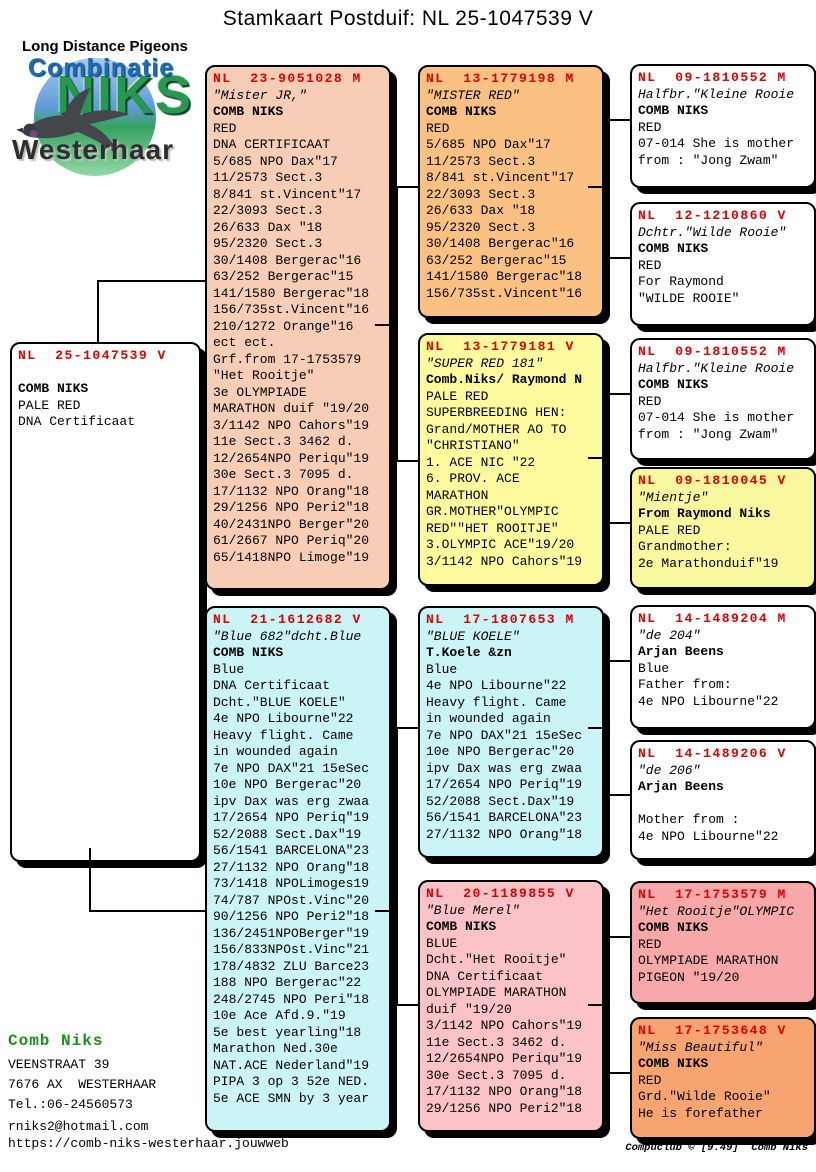 This screenshot has height=1172, width=816. Describe the element at coordinates (442, 669) in the screenshot. I see `pedigree-line: Blue` at that location.